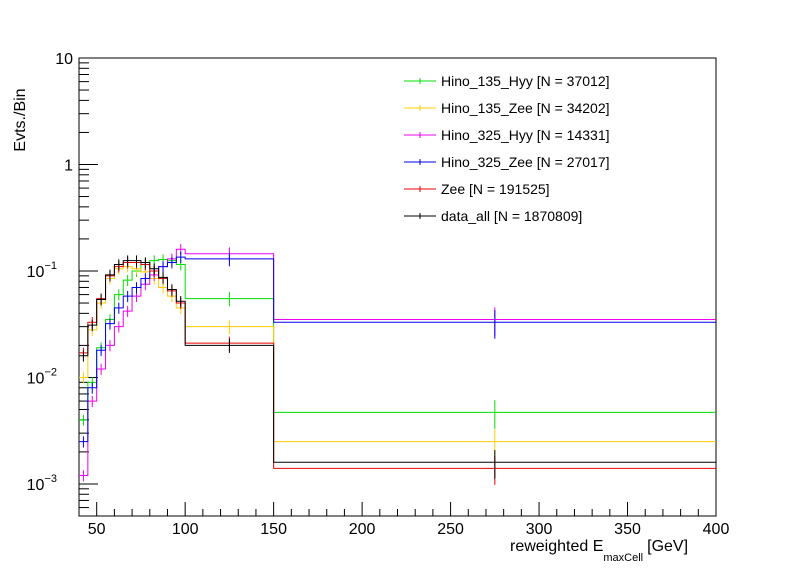 The height and width of the screenshot is (572, 796). What do you see at coordinates (525, 135) in the screenshot?
I see `legend-label: Hino_325_Hyy [N = 14331]` at bounding box center [525, 135].